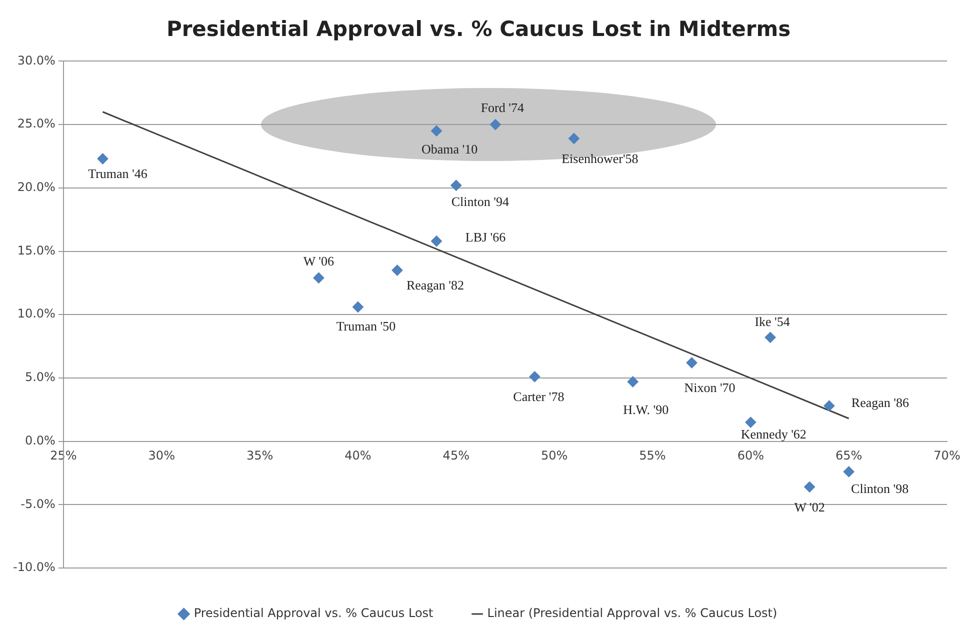 The image size is (971, 634). I want to click on annotation: Ford '74, so click(502, 107).